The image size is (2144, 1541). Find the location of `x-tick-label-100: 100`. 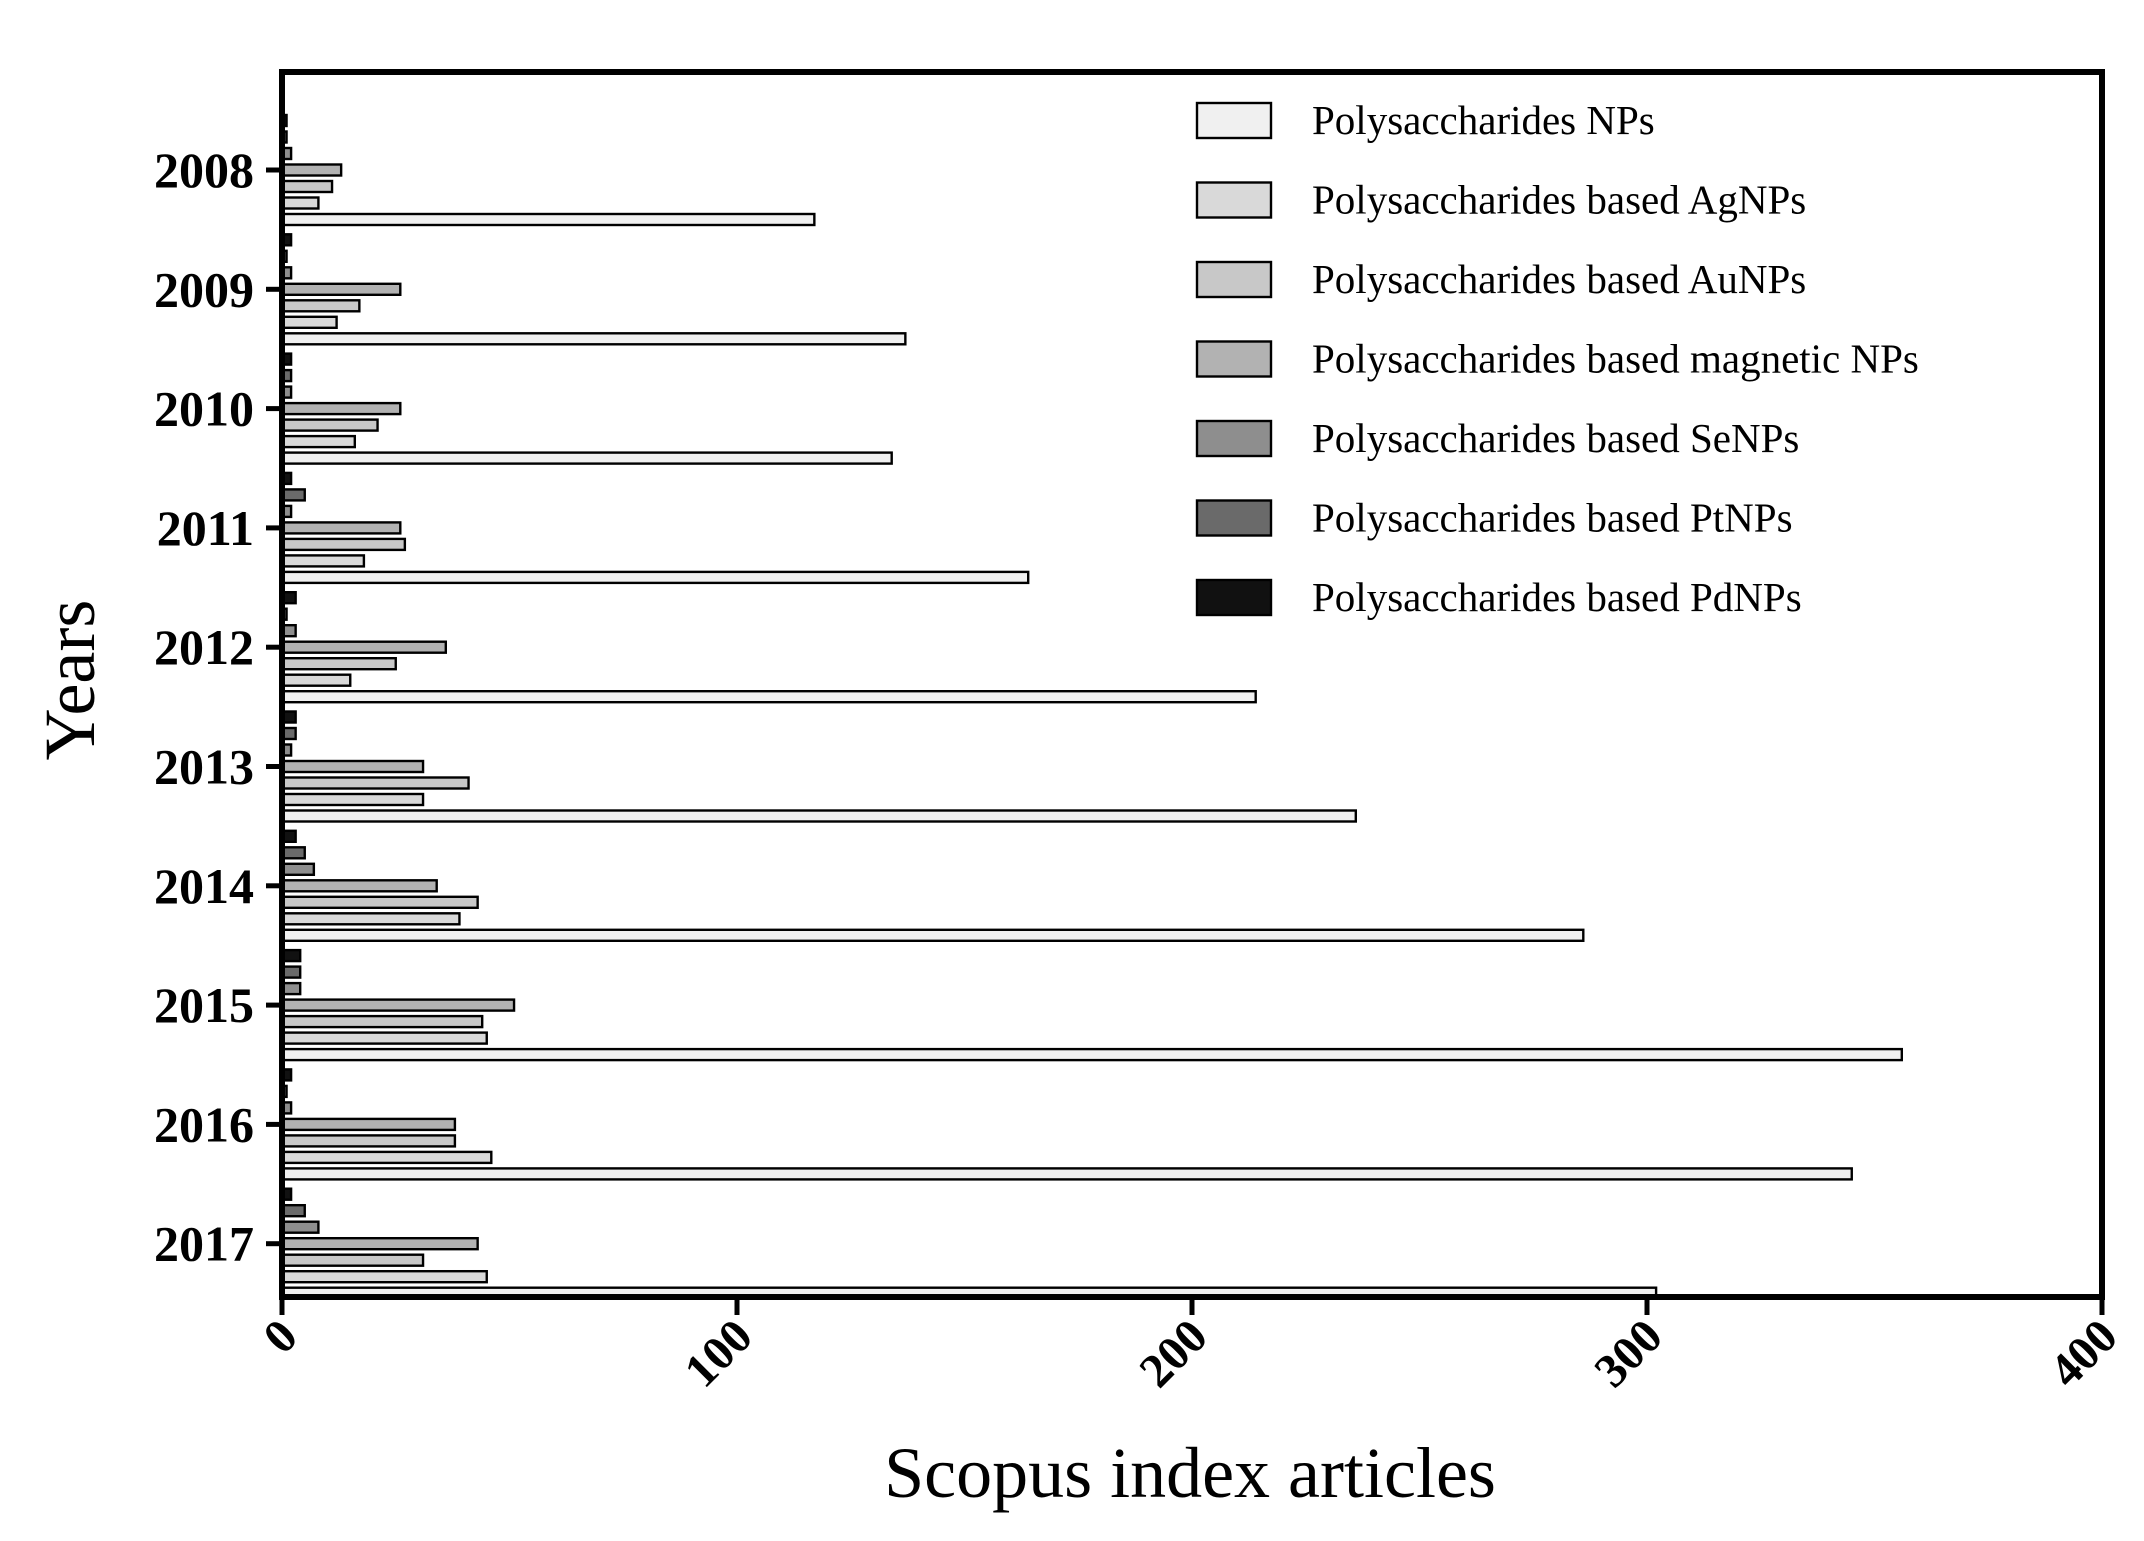

x-tick-label-100: 100 is located at coordinates (718, 1353).